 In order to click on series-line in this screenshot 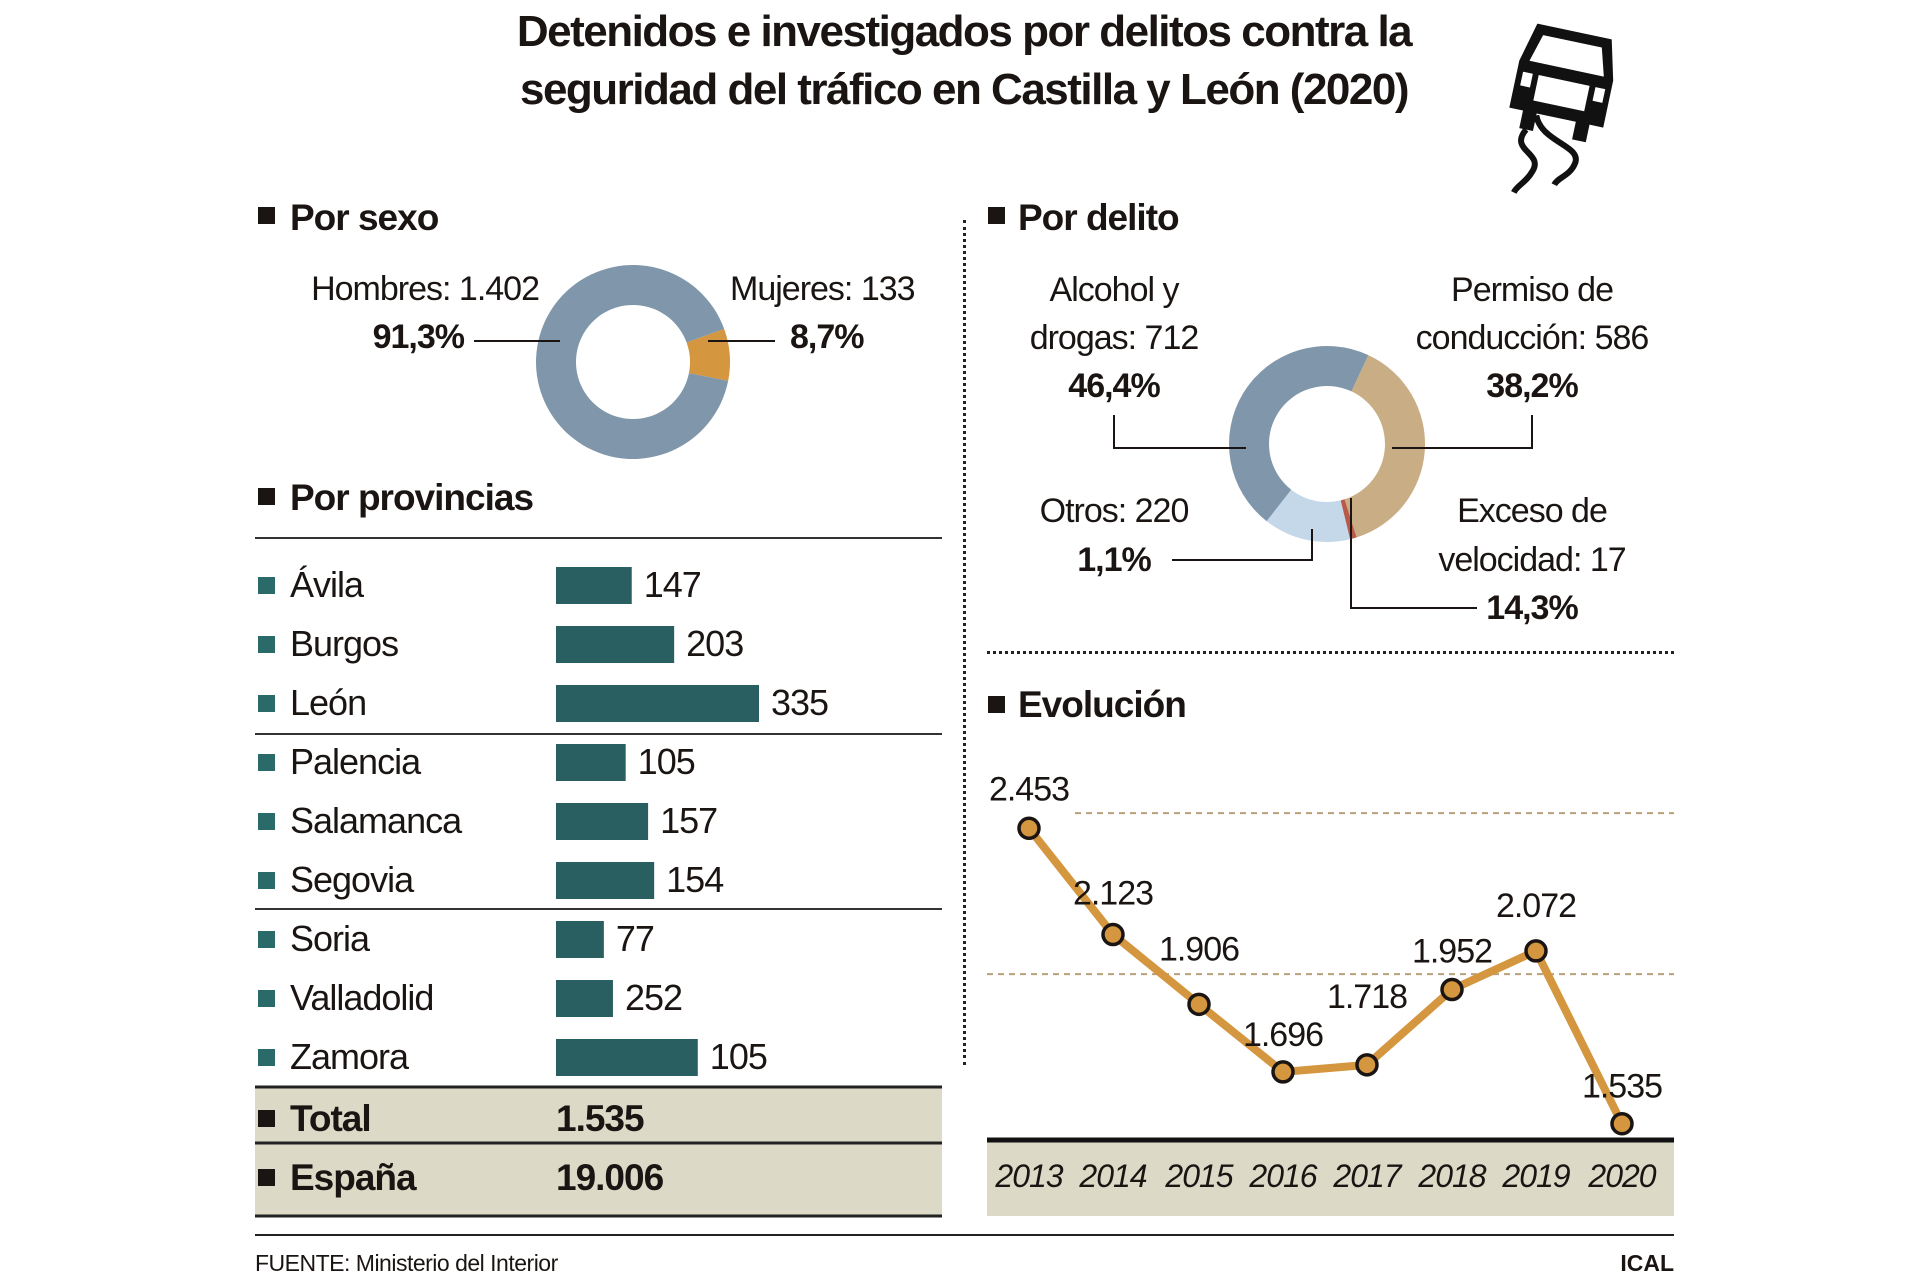, I will do `click(1325, 975)`.